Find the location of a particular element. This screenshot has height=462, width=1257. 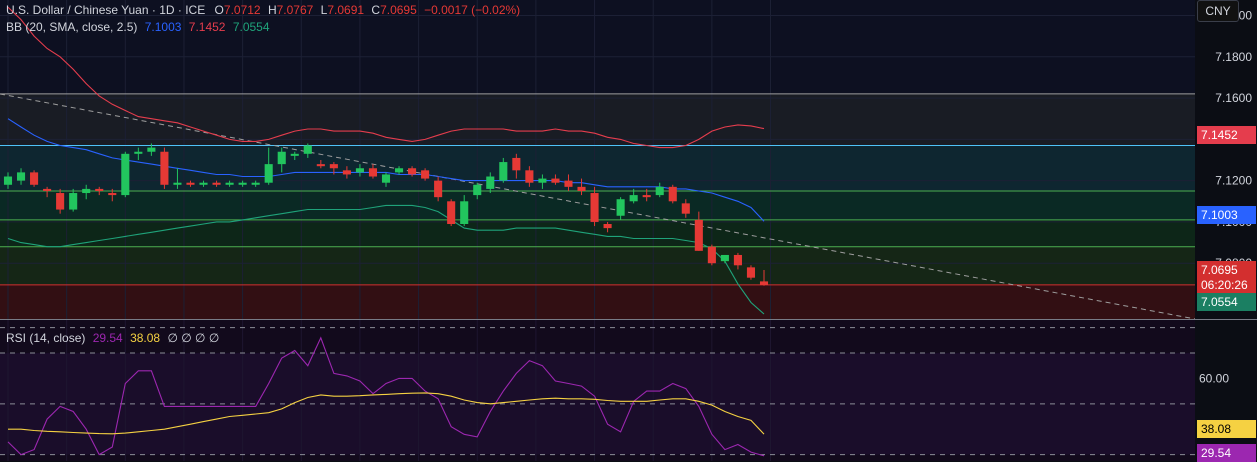

bb-upper-value: 7.1452 is located at coordinates (207, 27).